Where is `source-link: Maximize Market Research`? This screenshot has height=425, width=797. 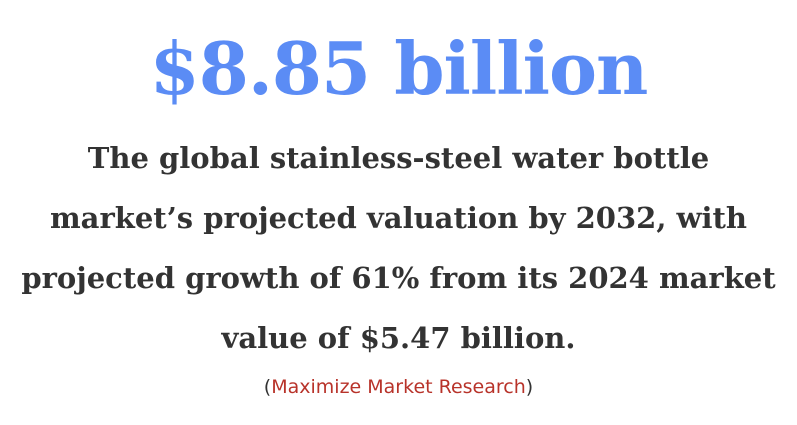 source-link: Maximize Market Research is located at coordinates (398, 387).